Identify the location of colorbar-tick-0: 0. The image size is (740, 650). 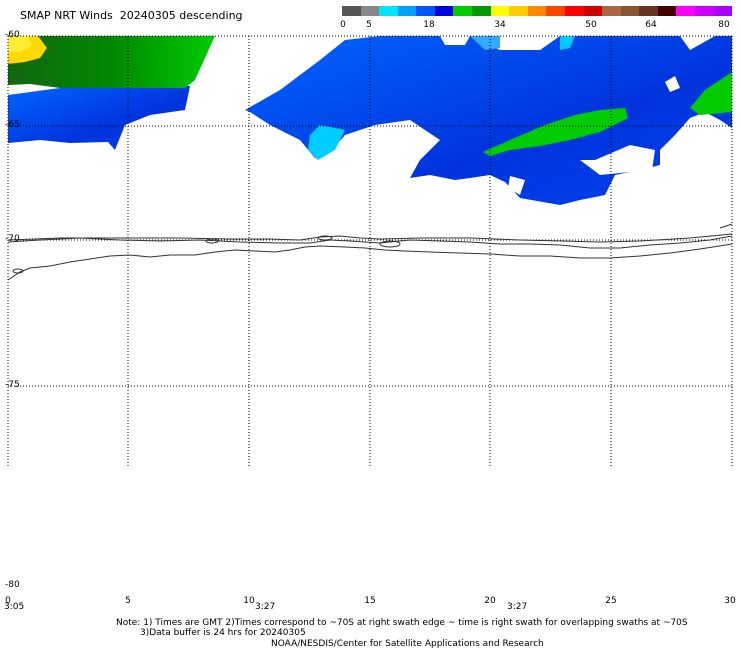
(343, 25).